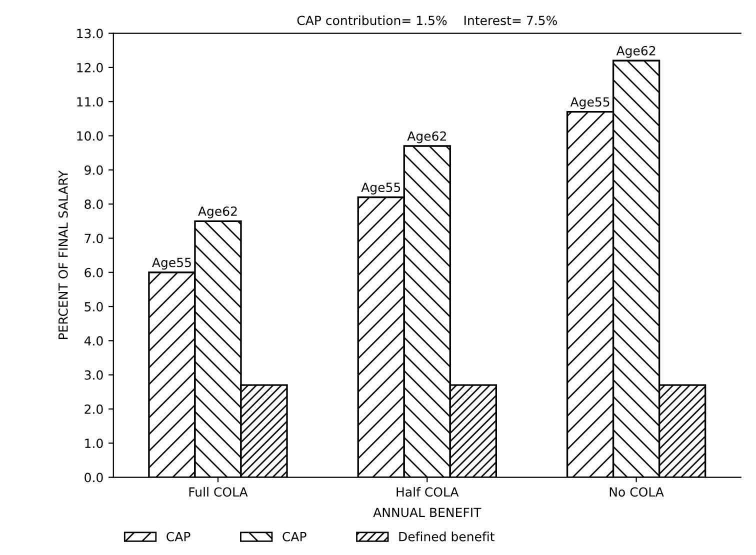  Describe the element at coordinates (93, 239) in the screenshot. I see `y-tick-label: 7.0` at that location.